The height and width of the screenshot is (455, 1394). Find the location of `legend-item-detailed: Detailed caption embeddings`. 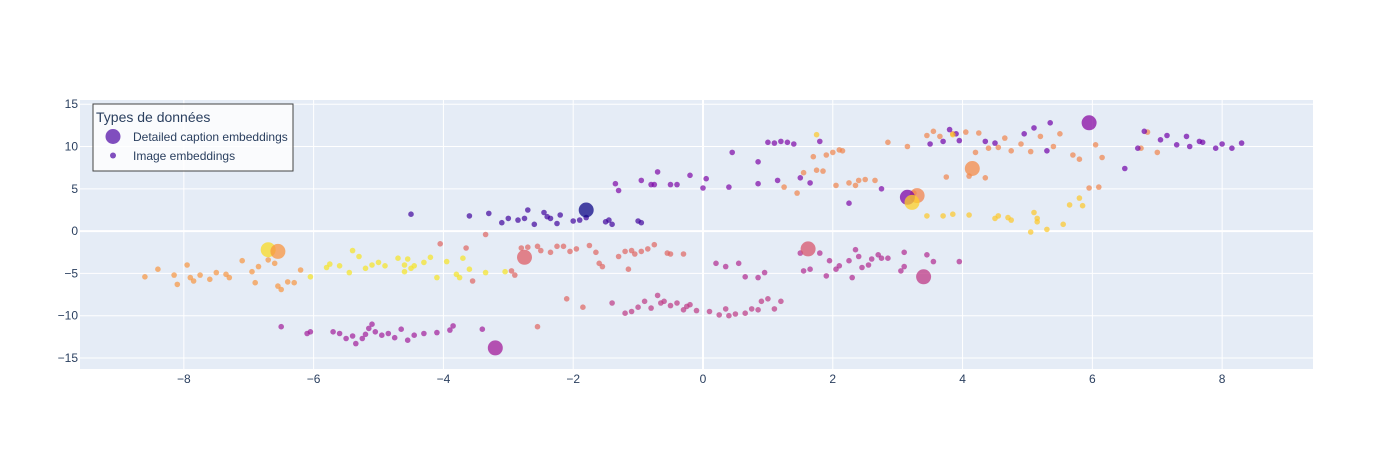

legend-item-detailed: Detailed caption embeddings is located at coordinates (196, 136).